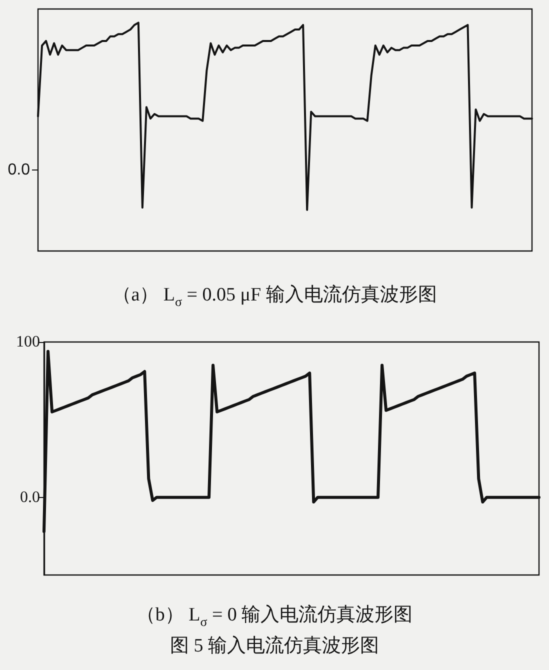 Image resolution: width=549 pixels, height=670 pixels. Describe the element at coordinates (28, 342) in the screenshot. I see `y-tick-label: 100` at that location.